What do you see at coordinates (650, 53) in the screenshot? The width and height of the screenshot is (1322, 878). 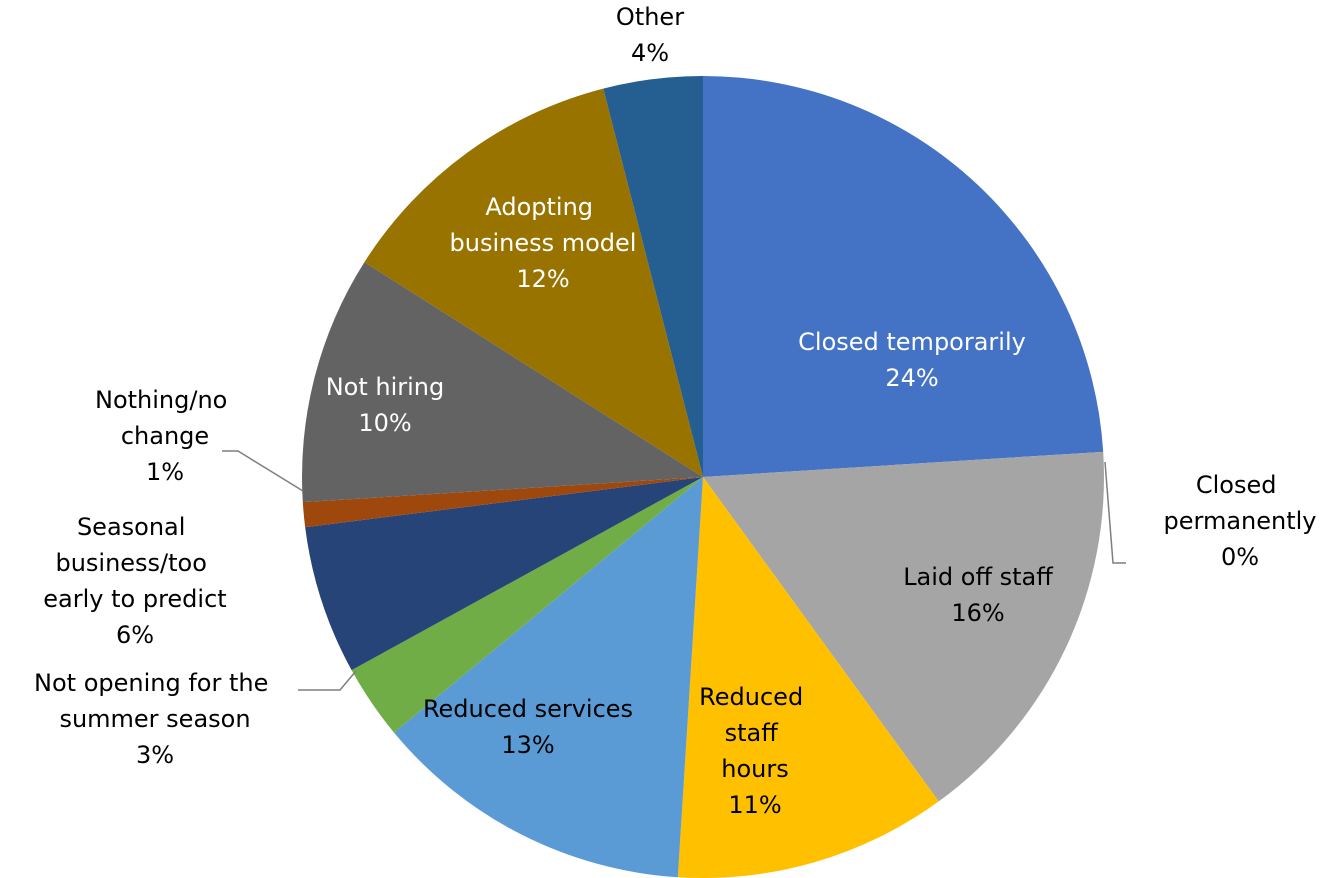 I see `value-label: 4%` at bounding box center [650, 53].